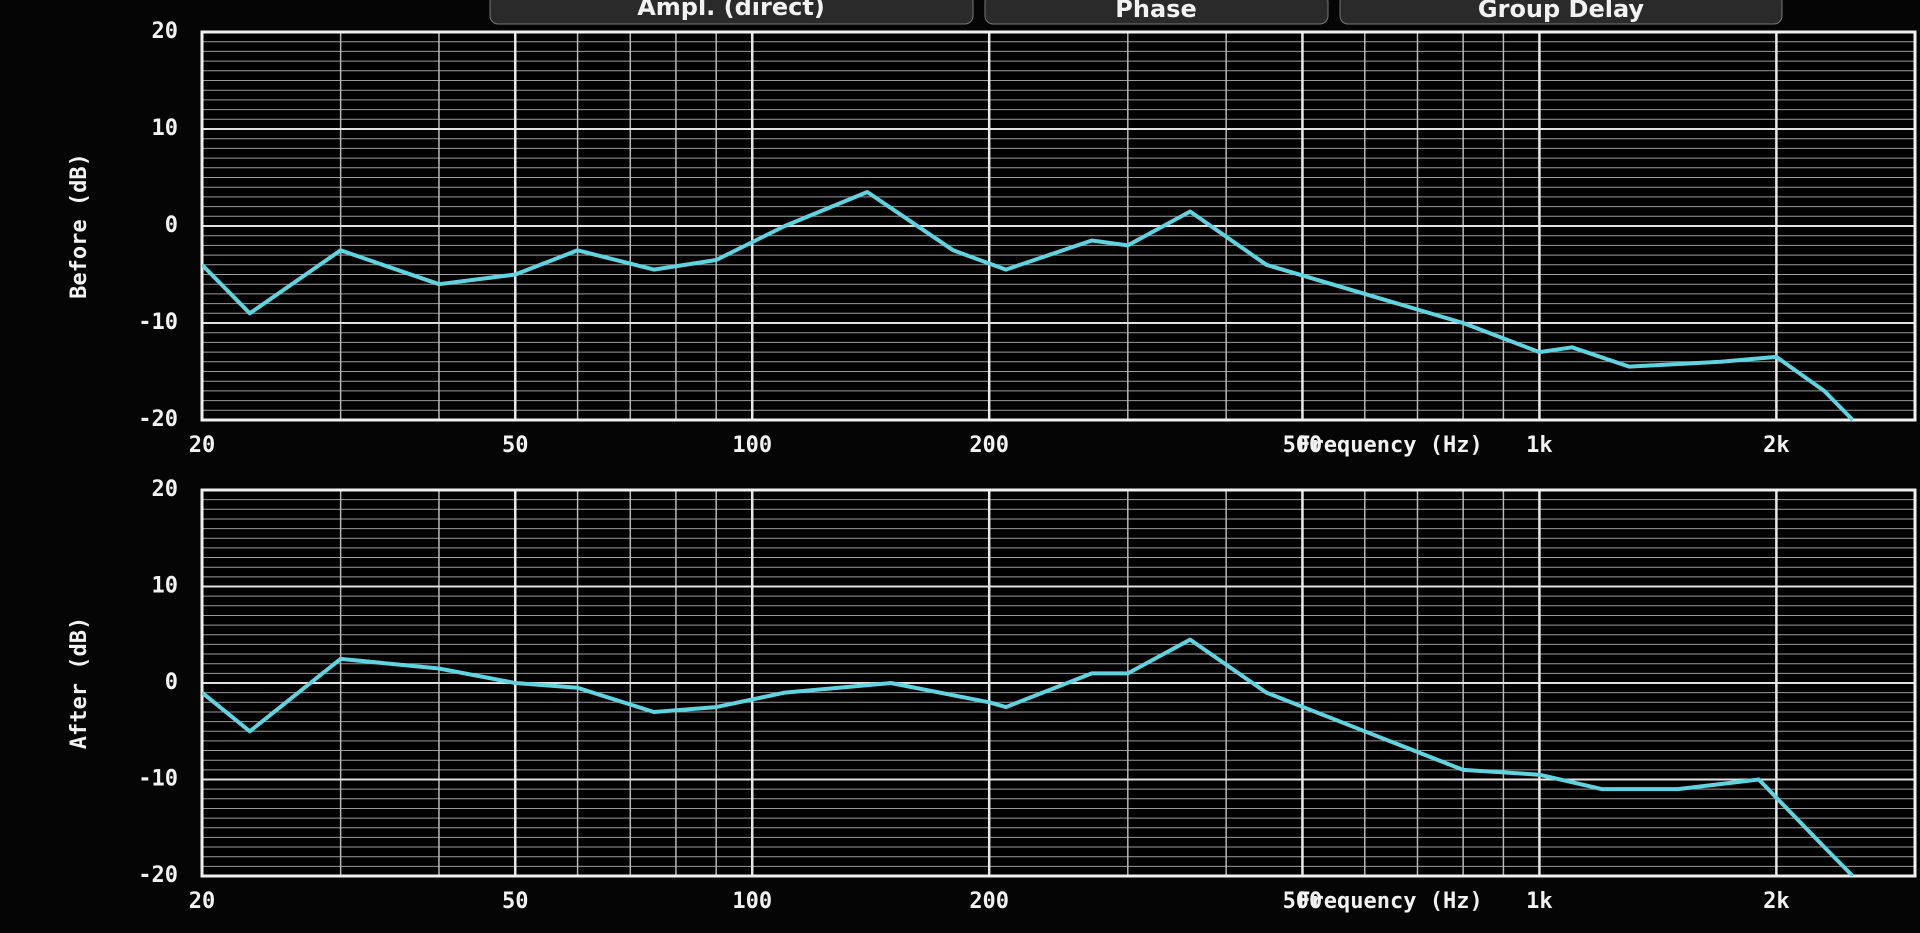  Describe the element at coordinates (79, 226) in the screenshot. I see `y-axis-label: Before (dB)` at that location.